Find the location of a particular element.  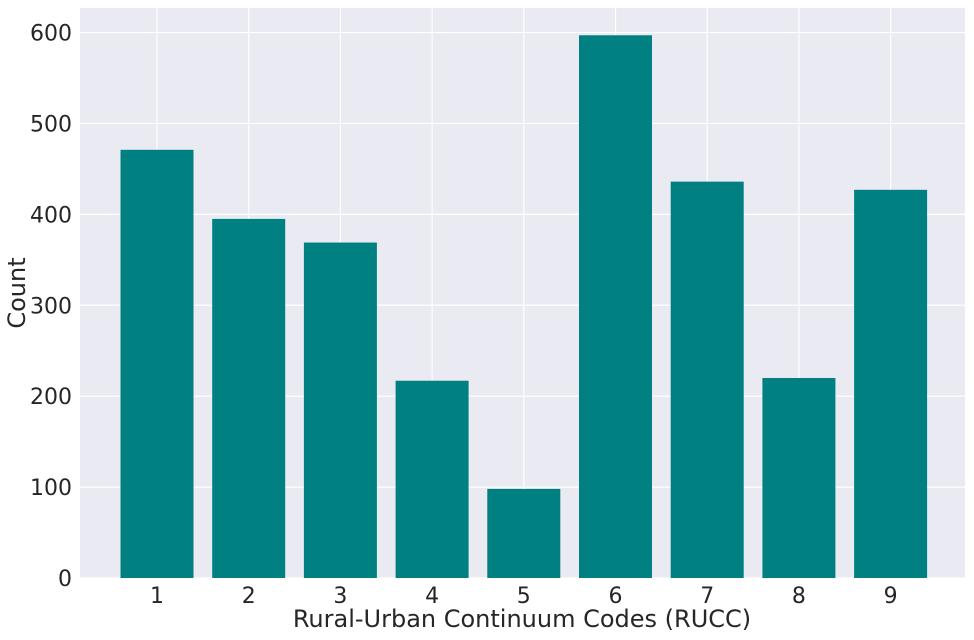

y-tick-label: 500 is located at coordinates (51, 124).